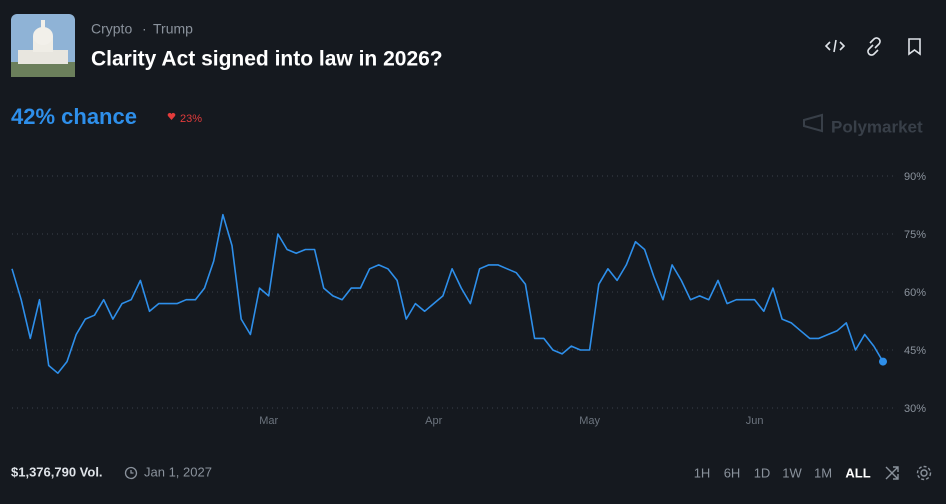 Image resolution: width=946 pixels, height=504 pixels. What do you see at coordinates (908, 473) in the screenshot?
I see `footer-icons` at bounding box center [908, 473].